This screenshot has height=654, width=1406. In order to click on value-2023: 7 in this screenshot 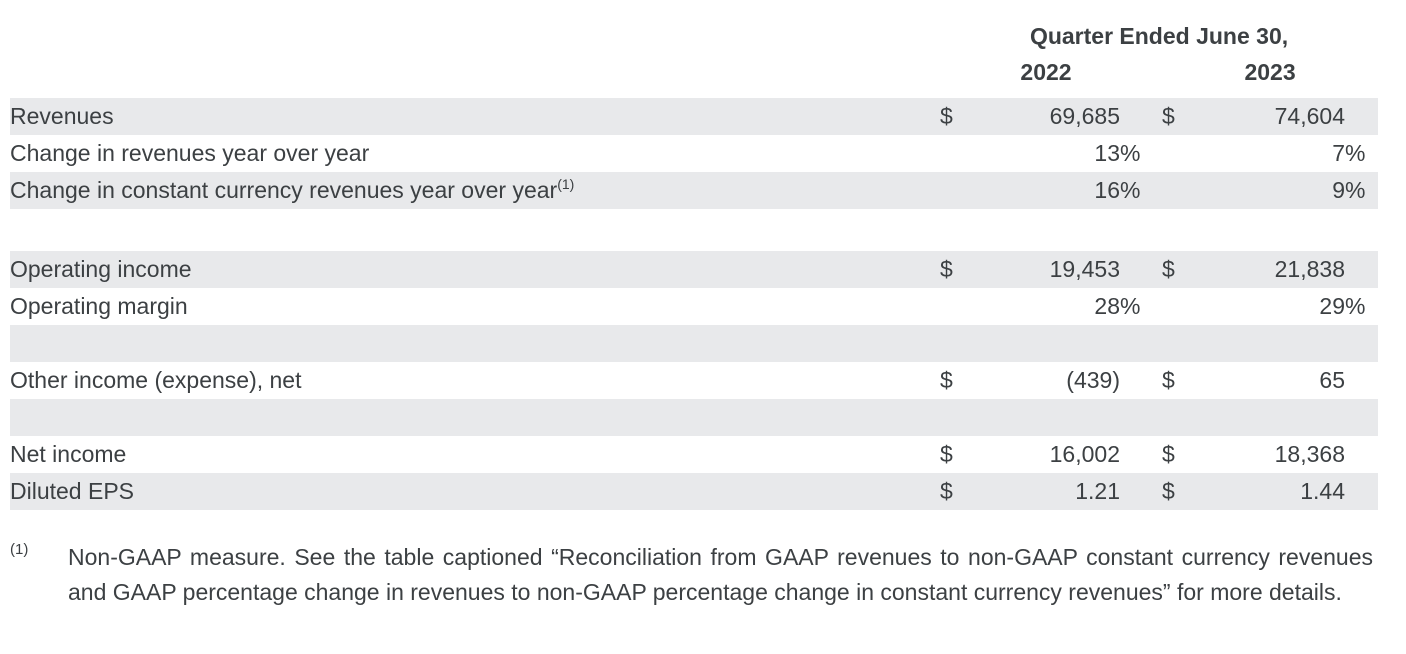, I will do `click(1338, 153)`.